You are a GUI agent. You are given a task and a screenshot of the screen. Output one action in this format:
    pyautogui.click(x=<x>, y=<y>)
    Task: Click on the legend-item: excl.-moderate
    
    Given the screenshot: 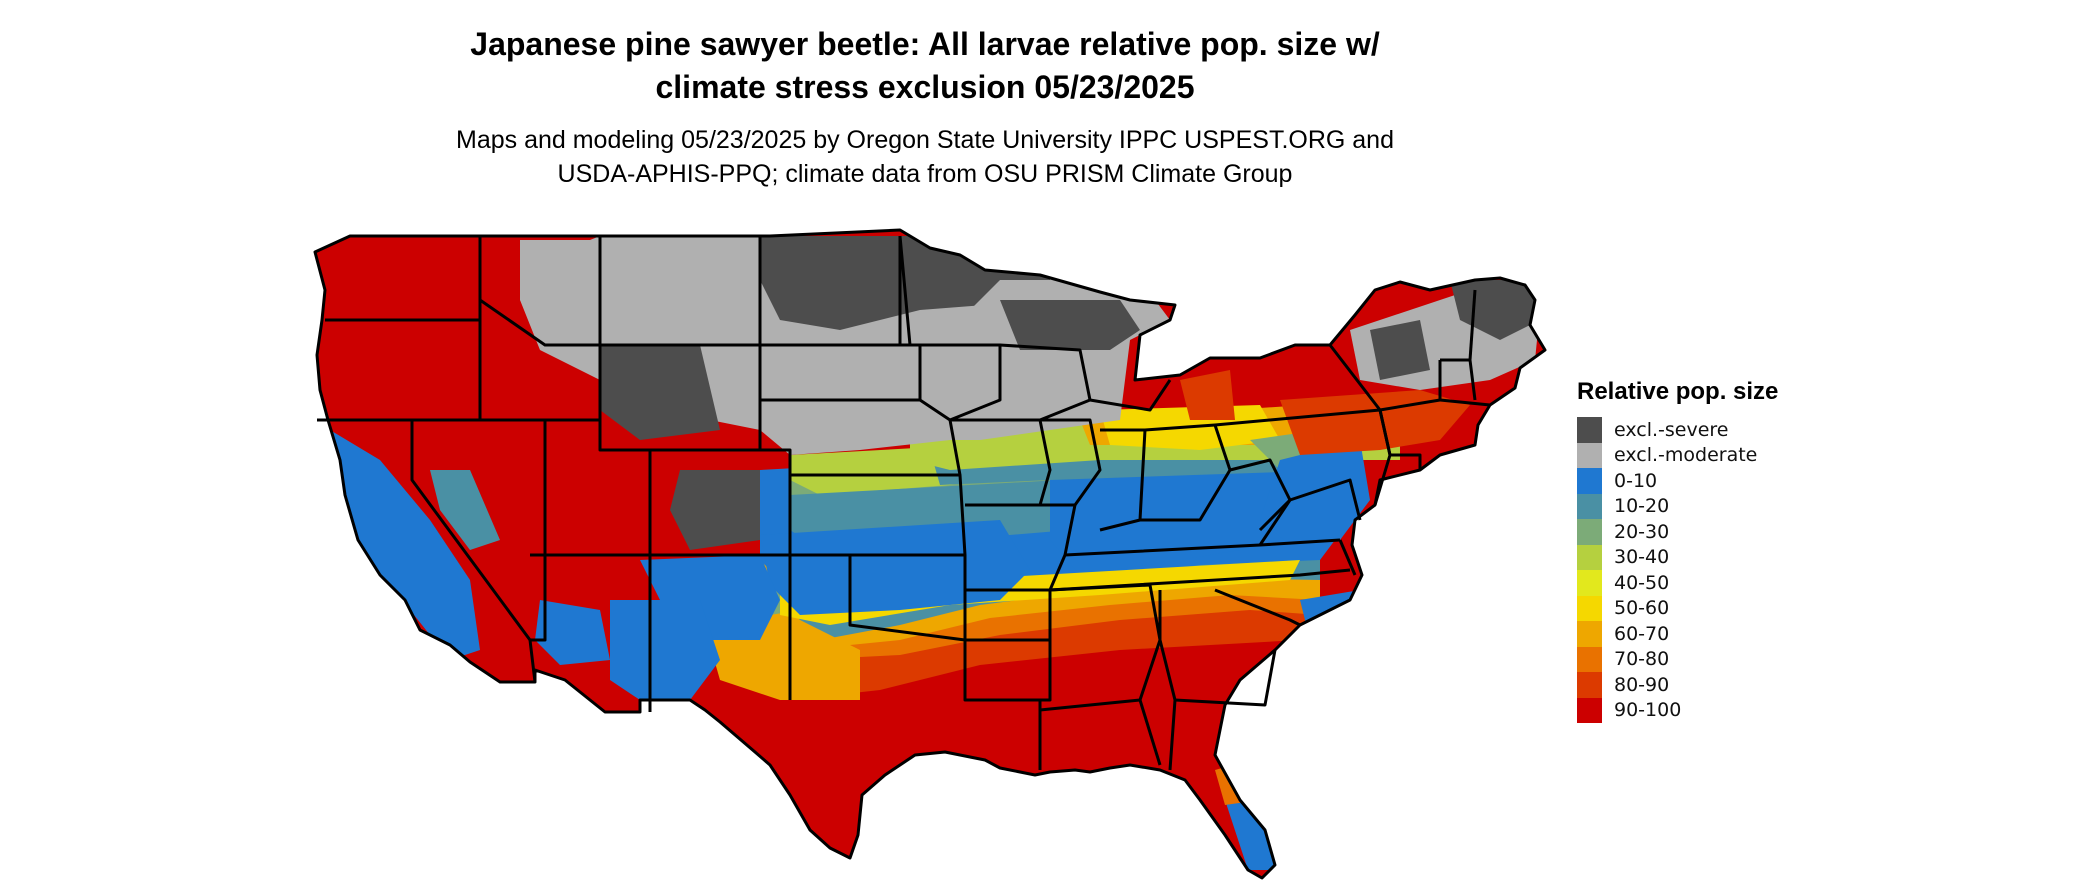 What is the action you would take?
    pyautogui.click(x=1677, y=455)
    